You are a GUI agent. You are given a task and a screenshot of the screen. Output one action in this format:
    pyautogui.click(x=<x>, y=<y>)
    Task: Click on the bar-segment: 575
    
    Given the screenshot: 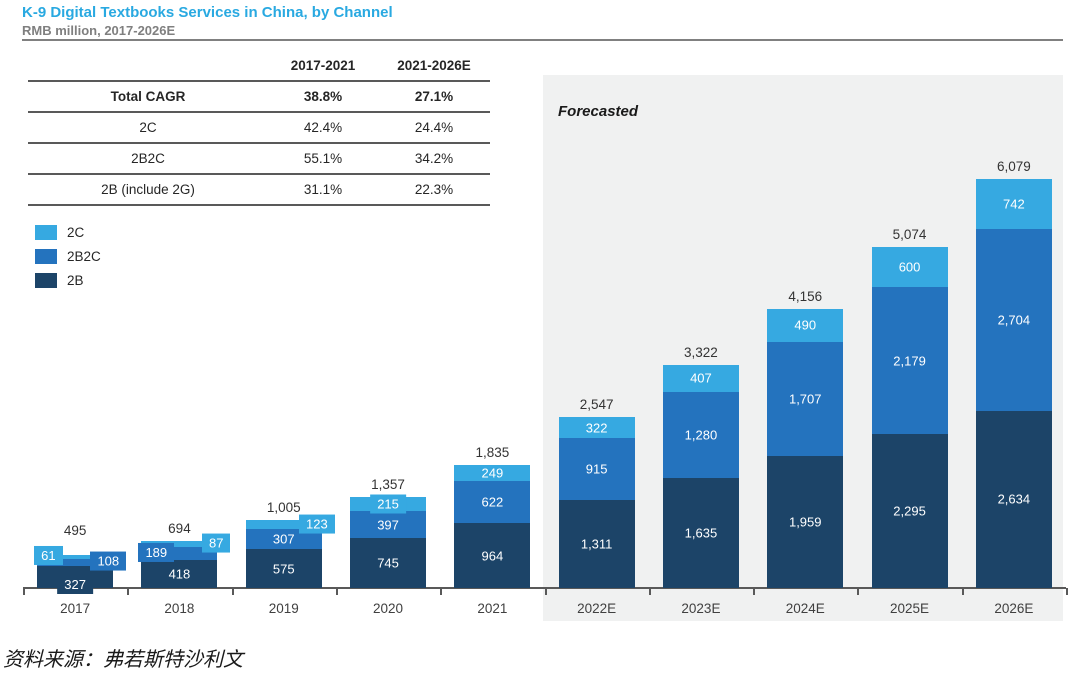 What is the action you would take?
    pyautogui.click(x=283, y=568)
    